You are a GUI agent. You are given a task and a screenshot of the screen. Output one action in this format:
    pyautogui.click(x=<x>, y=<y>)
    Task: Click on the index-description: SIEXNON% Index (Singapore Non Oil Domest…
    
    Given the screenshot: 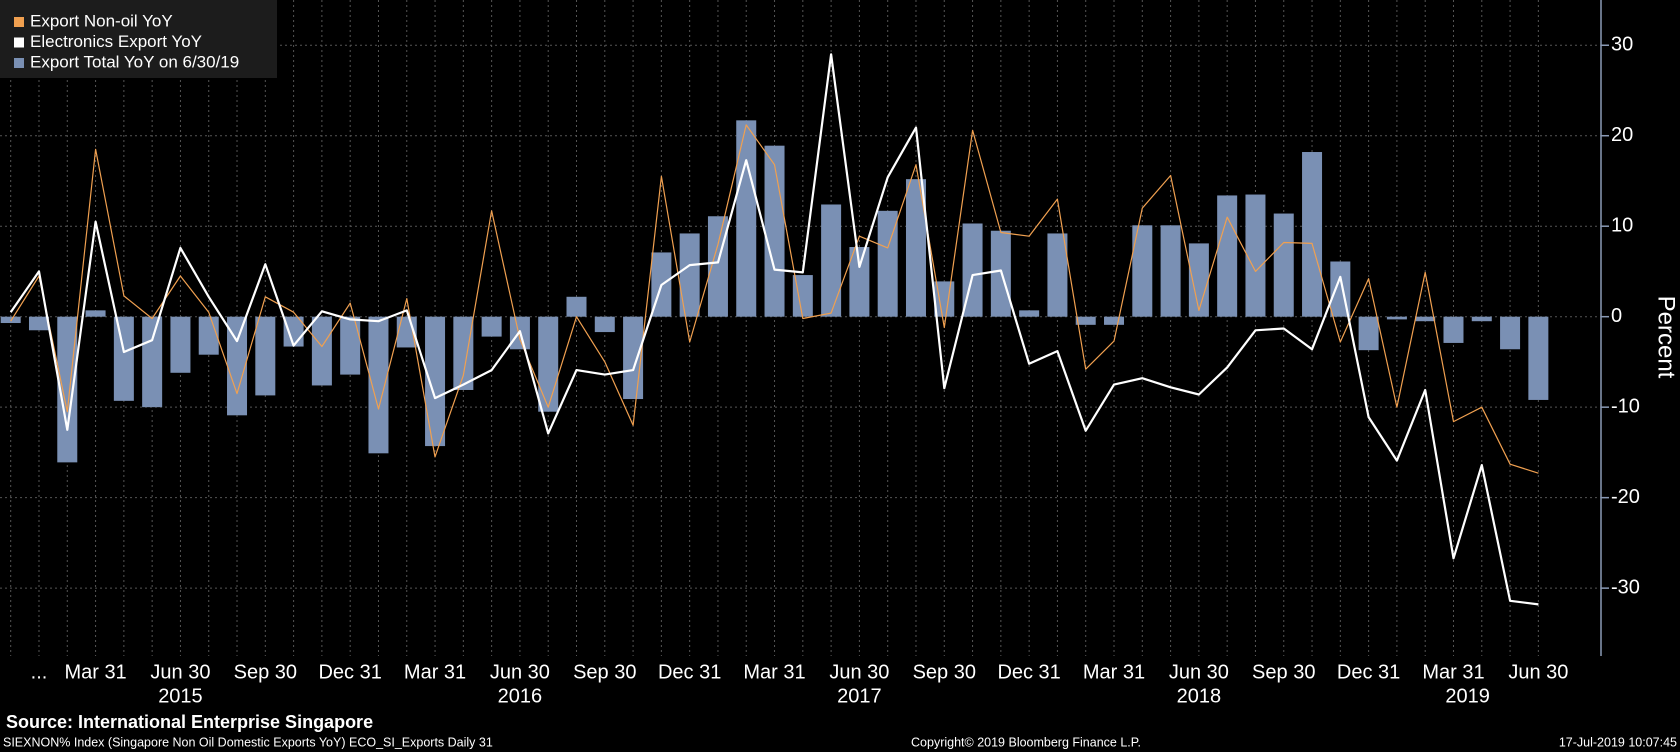 What is the action you would take?
    pyautogui.click(x=248, y=742)
    